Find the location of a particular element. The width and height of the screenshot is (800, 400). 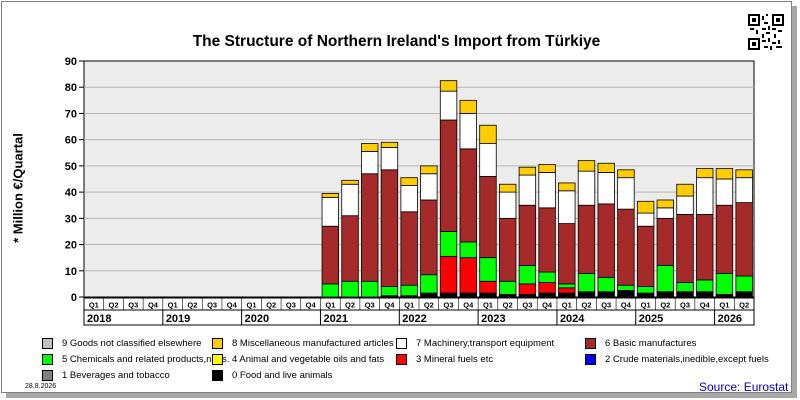

y-tick-label: 20 is located at coordinates (71, 246).